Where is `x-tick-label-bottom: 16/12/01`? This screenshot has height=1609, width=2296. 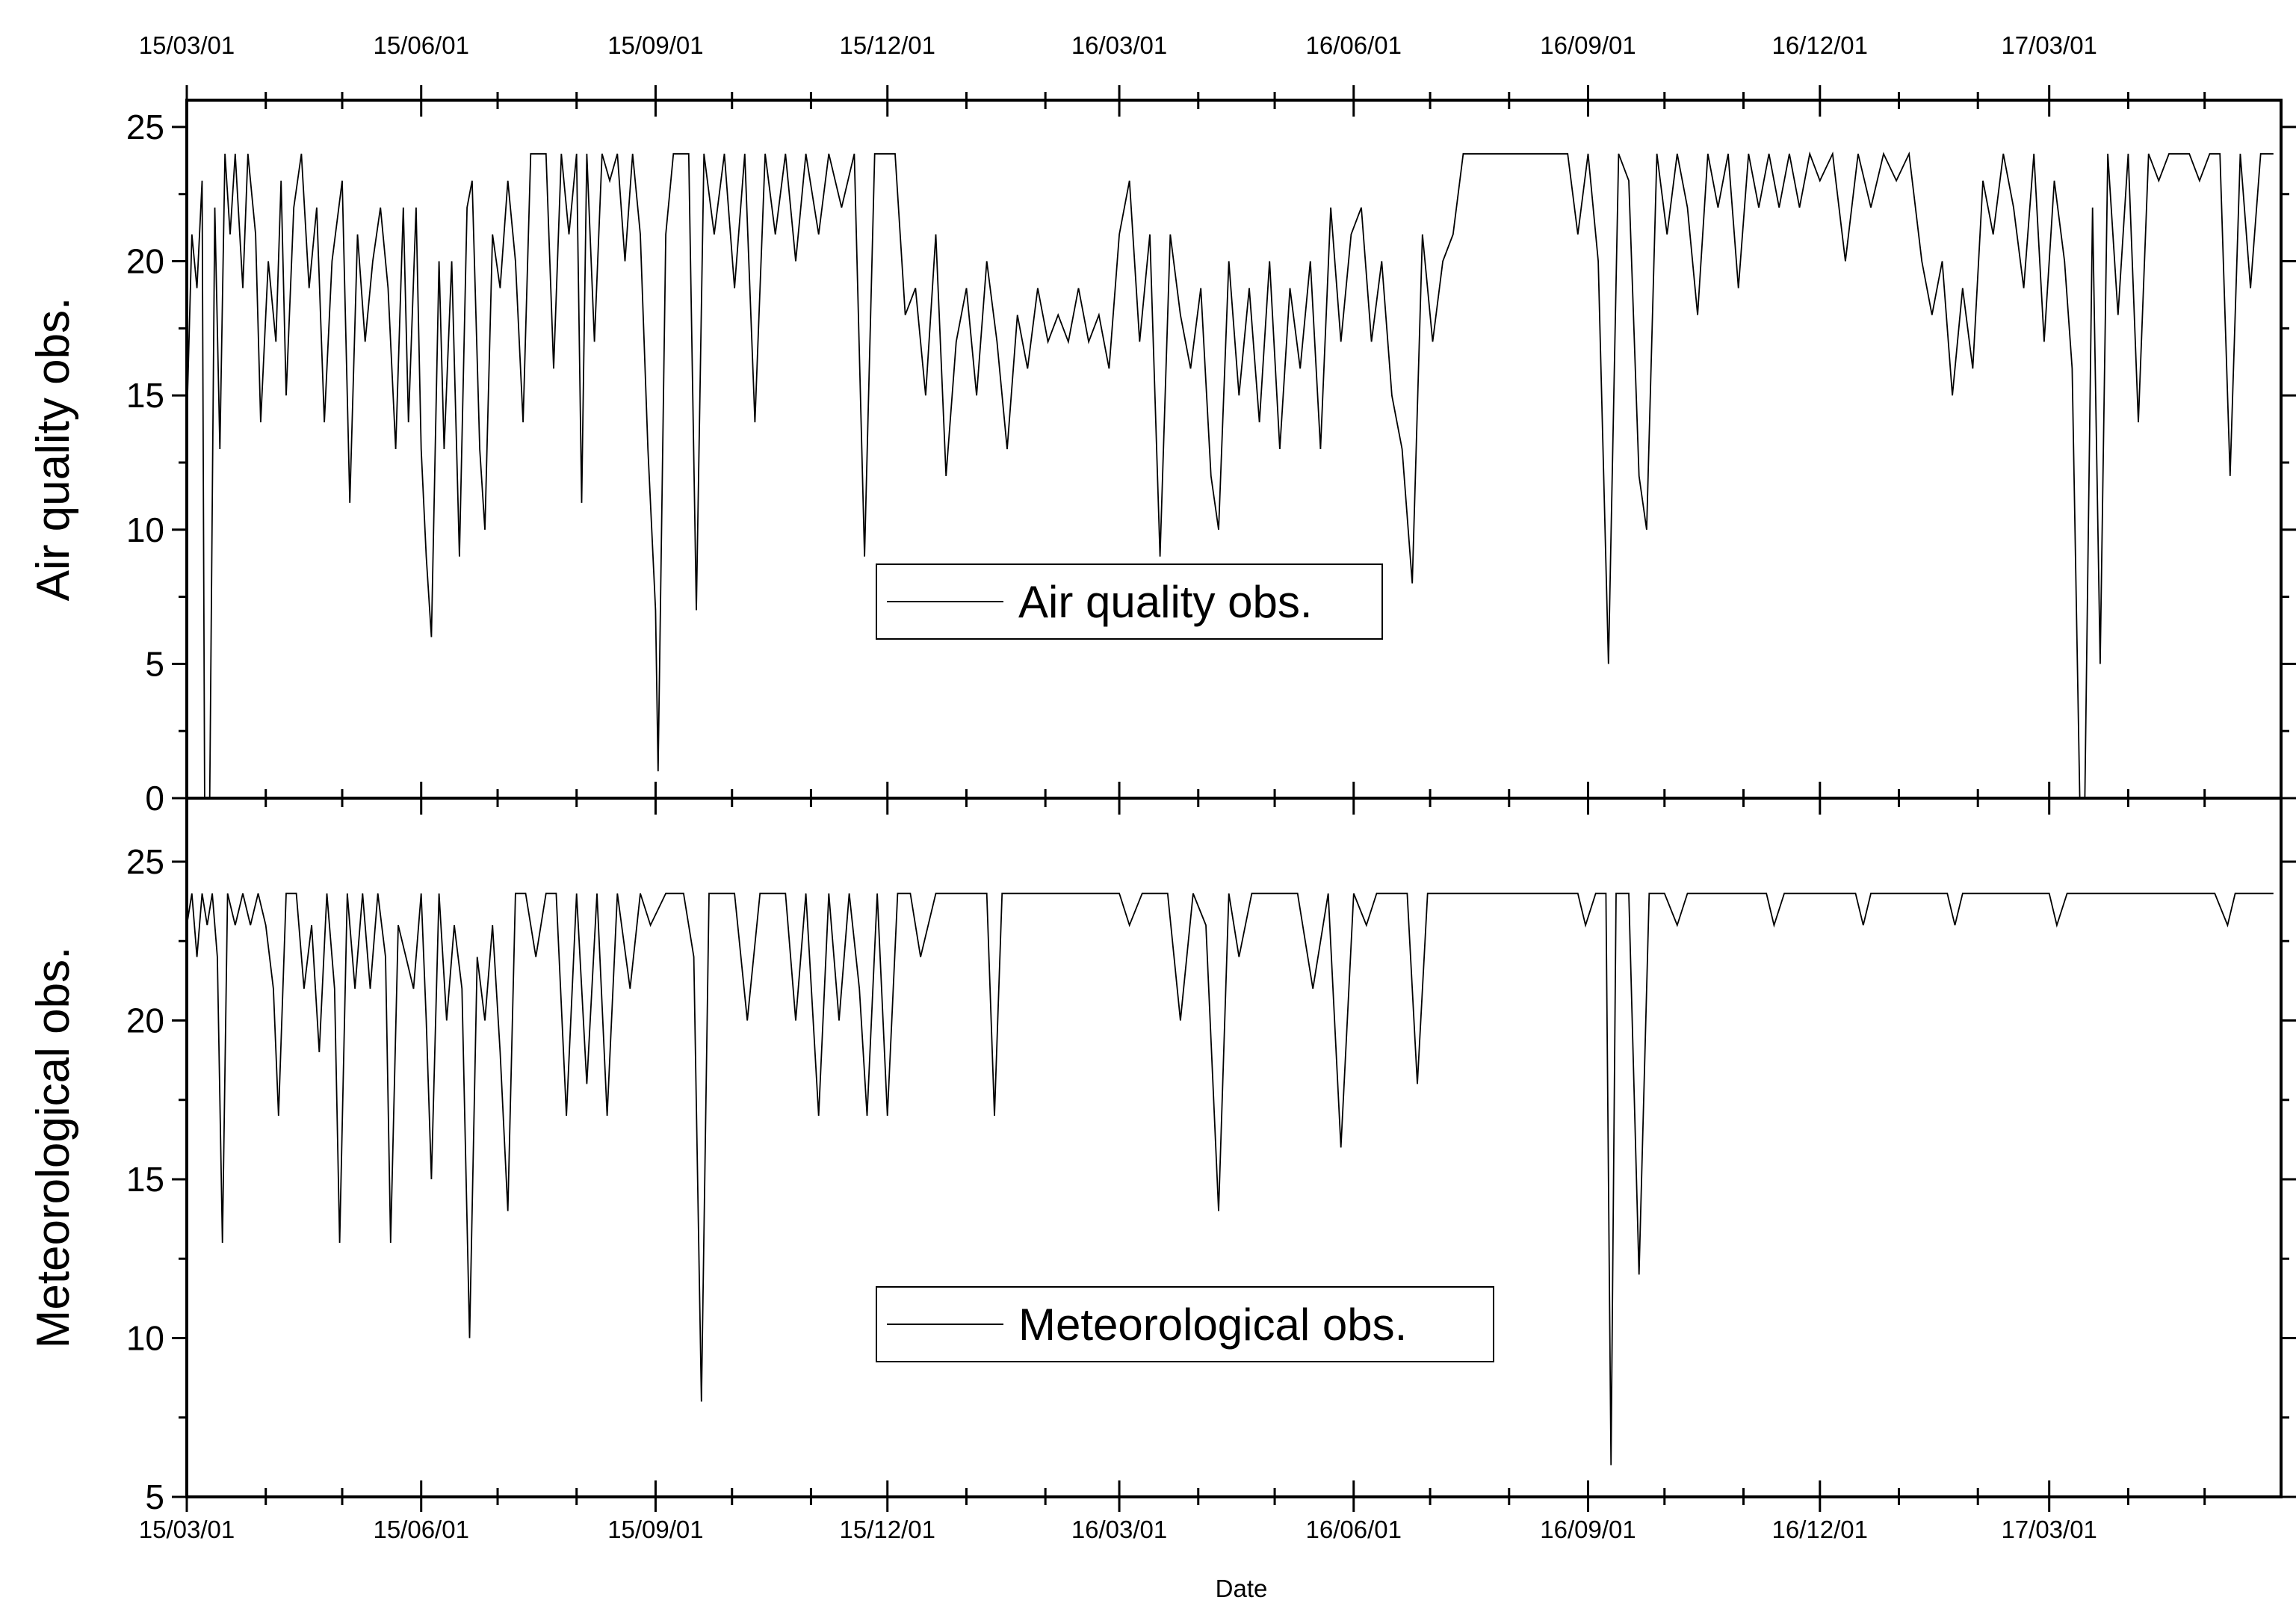 x-tick-label-bottom: 16/12/01 is located at coordinates (1820, 1529).